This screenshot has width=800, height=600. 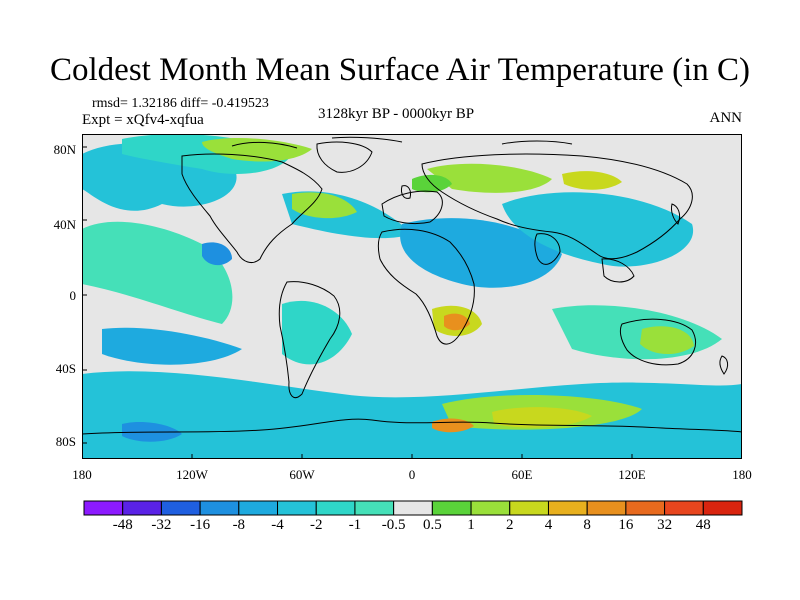 What do you see at coordinates (726, 118) in the screenshot?
I see `season-label: ANN` at bounding box center [726, 118].